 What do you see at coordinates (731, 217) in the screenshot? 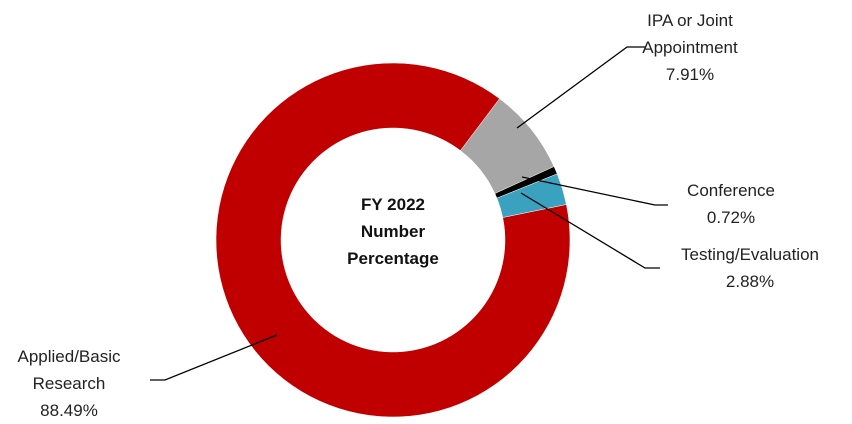
I see `value-label: 0.72%` at bounding box center [731, 217].